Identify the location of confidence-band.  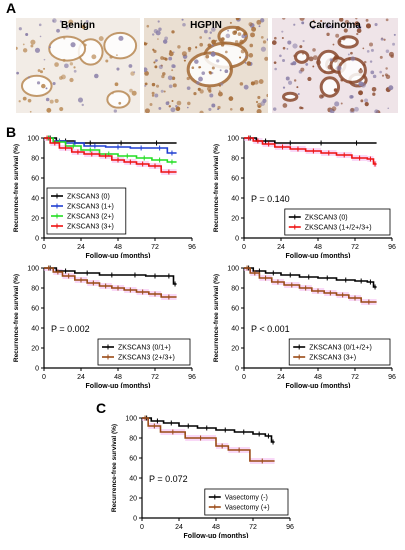
(110, 284).